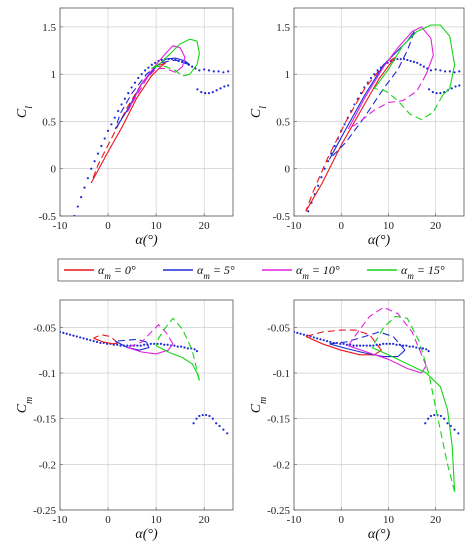 The height and width of the screenshot is (550, 473). What do you see at coordinates (256, 408) in the screenshot?
I see `y-axis-label-main: C` at bounding box center [256, 408].